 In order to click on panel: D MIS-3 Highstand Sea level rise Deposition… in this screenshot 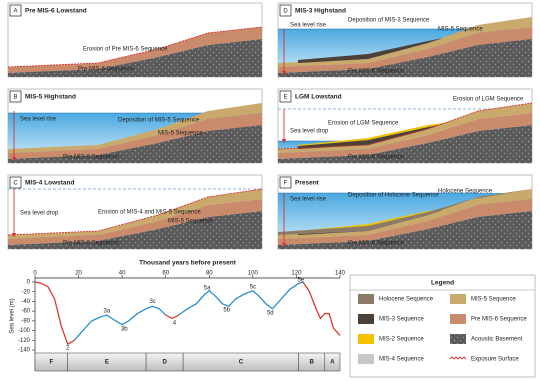, I will do `click(405, 40)`.